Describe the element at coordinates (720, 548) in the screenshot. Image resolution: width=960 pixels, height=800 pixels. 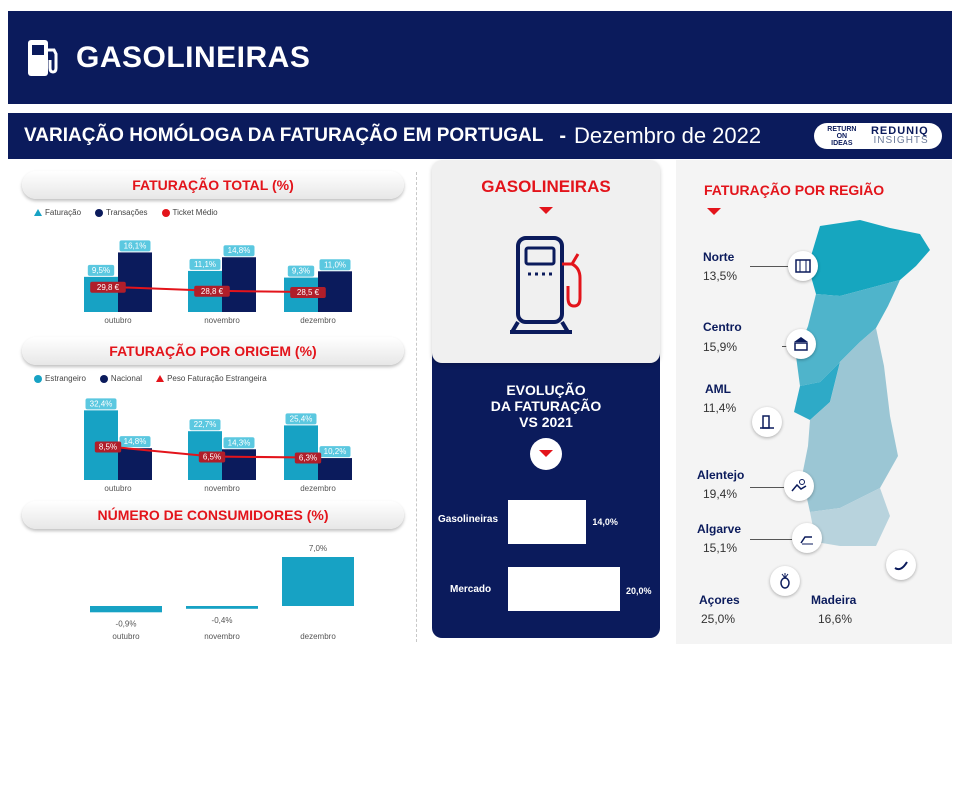
I see `region-value-algarve: 15,1%` at that location.